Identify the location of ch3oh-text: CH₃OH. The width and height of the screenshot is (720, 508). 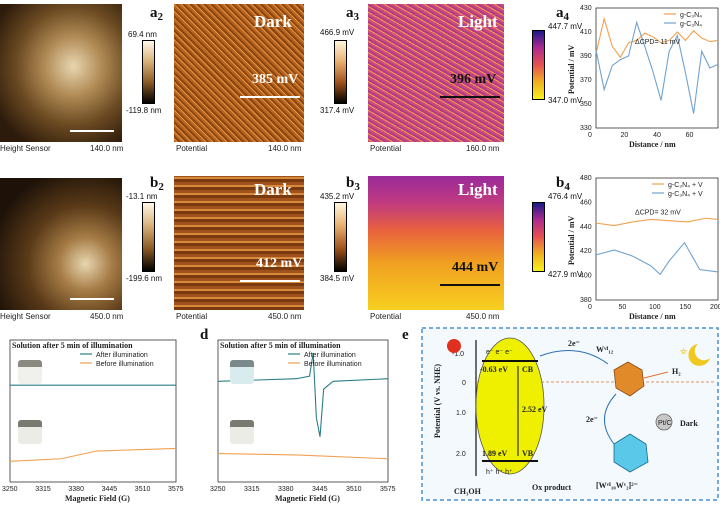
(468, 491).